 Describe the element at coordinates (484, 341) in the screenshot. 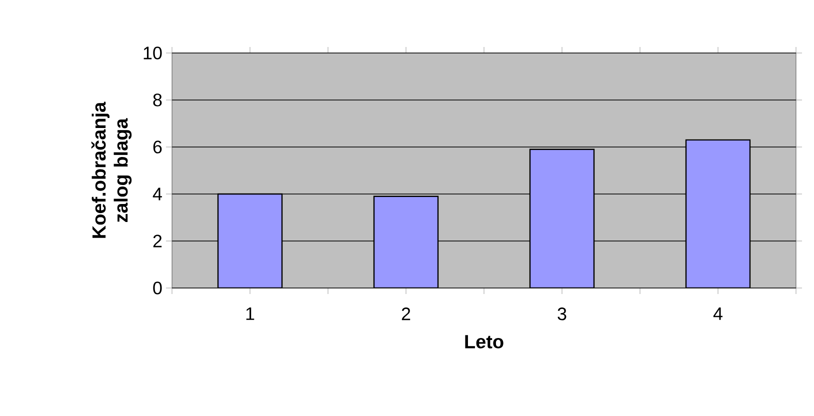

I see `x-axis-title: Leto` at that location.